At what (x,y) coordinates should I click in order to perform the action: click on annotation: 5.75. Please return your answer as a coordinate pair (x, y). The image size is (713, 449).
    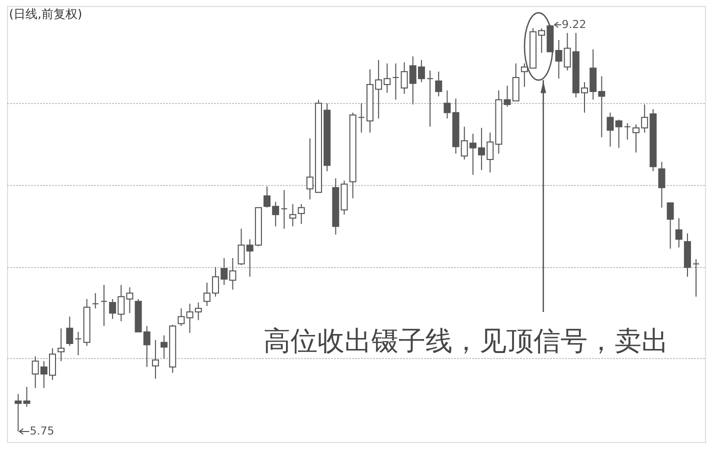
    Looking at the image, I should click on (42, 431).